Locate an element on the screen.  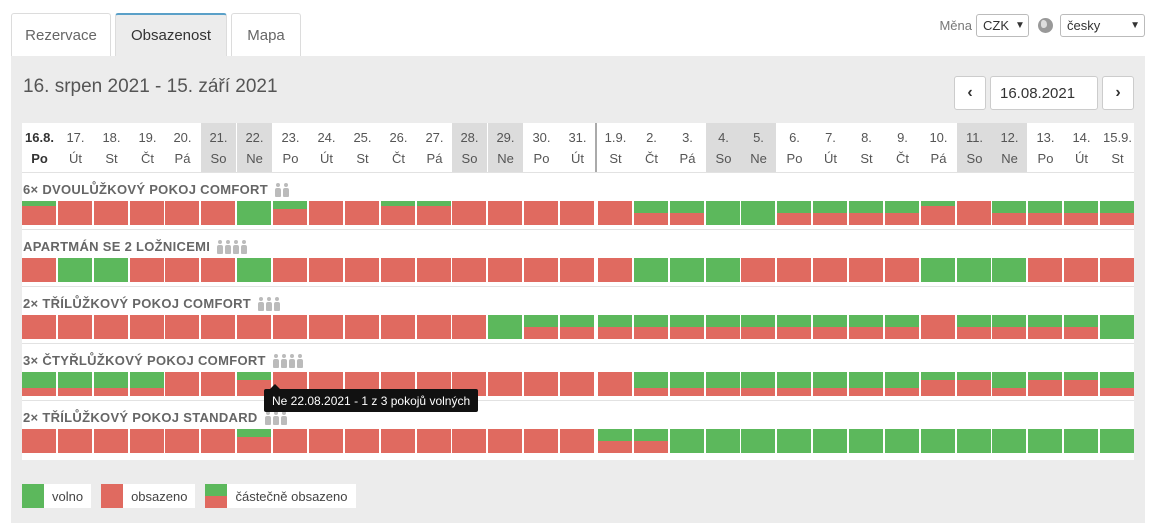
language-select: česky ▼ is located at coordinates (1102, 25).